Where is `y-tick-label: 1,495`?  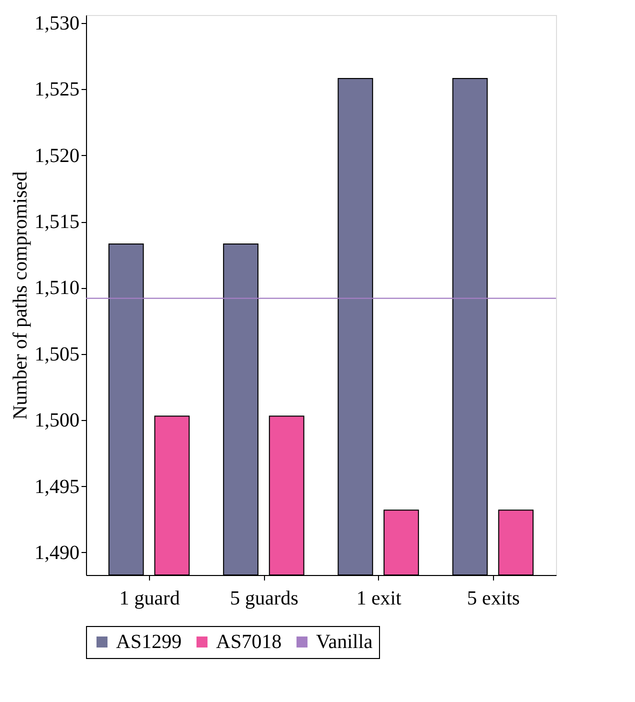 y-tick-label: 1,495 is located at coordinates (57, 487).